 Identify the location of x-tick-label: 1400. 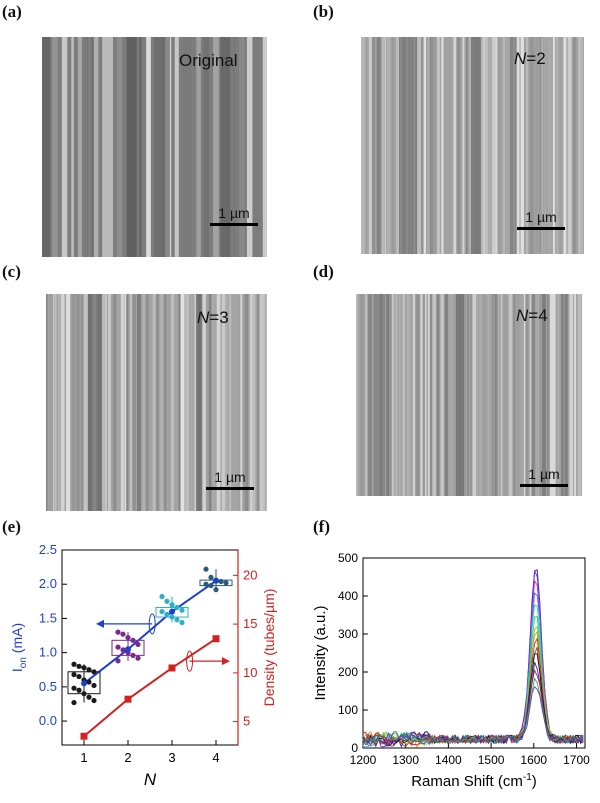
(448, 760).